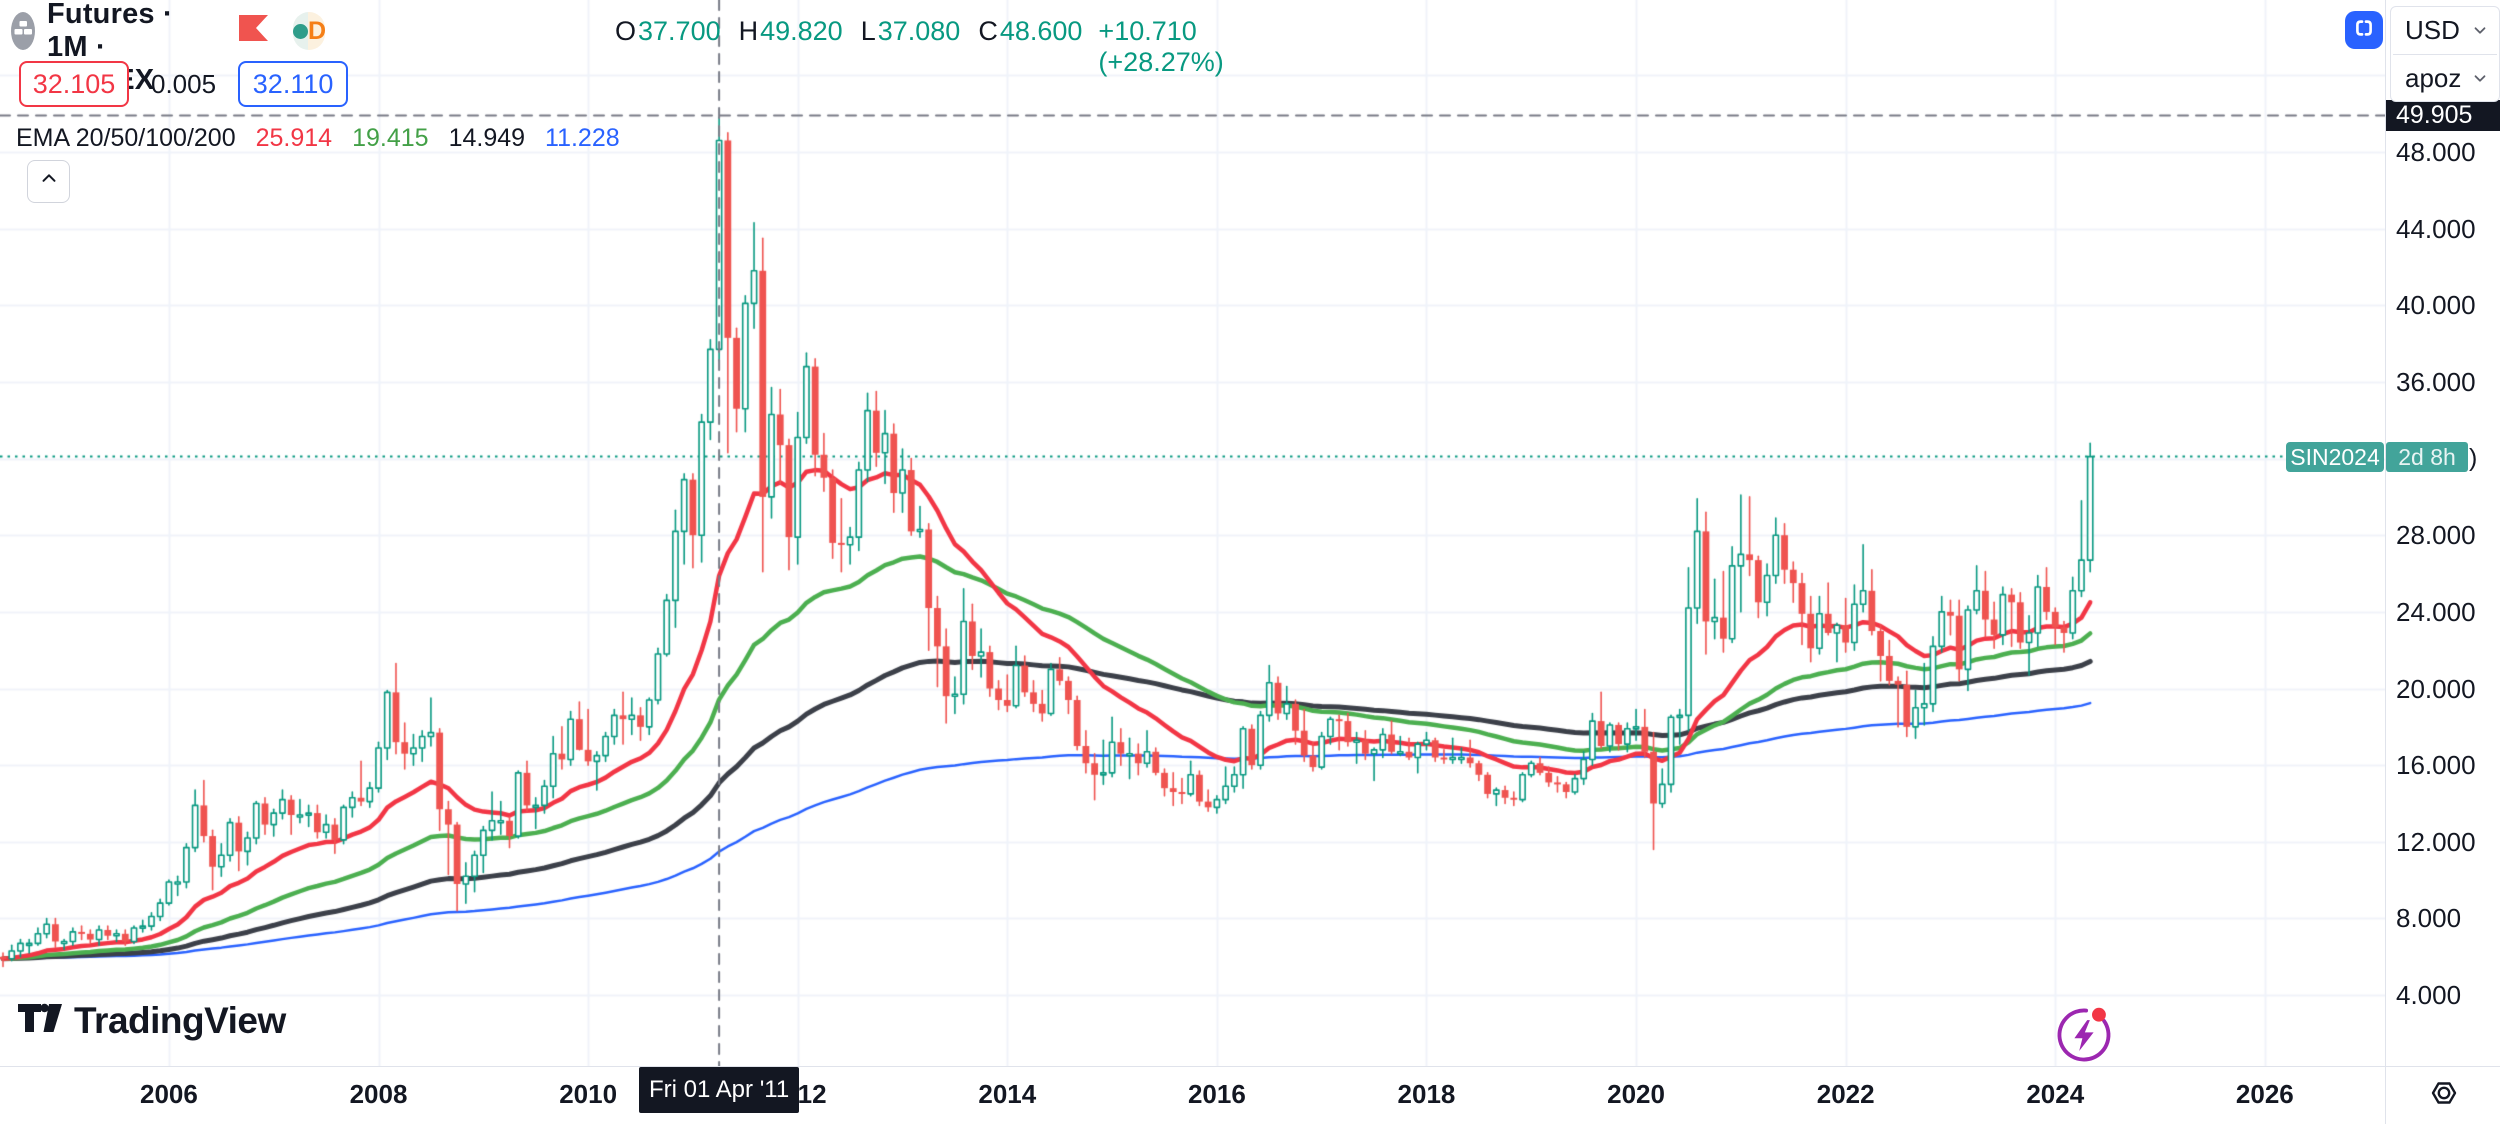 This screenshot has width=2500, height=1124. What do you see at coordinates (2099, 1014) in the screenshot?
I see `notification-dot-icon` at bounding box center [2099, 1014].